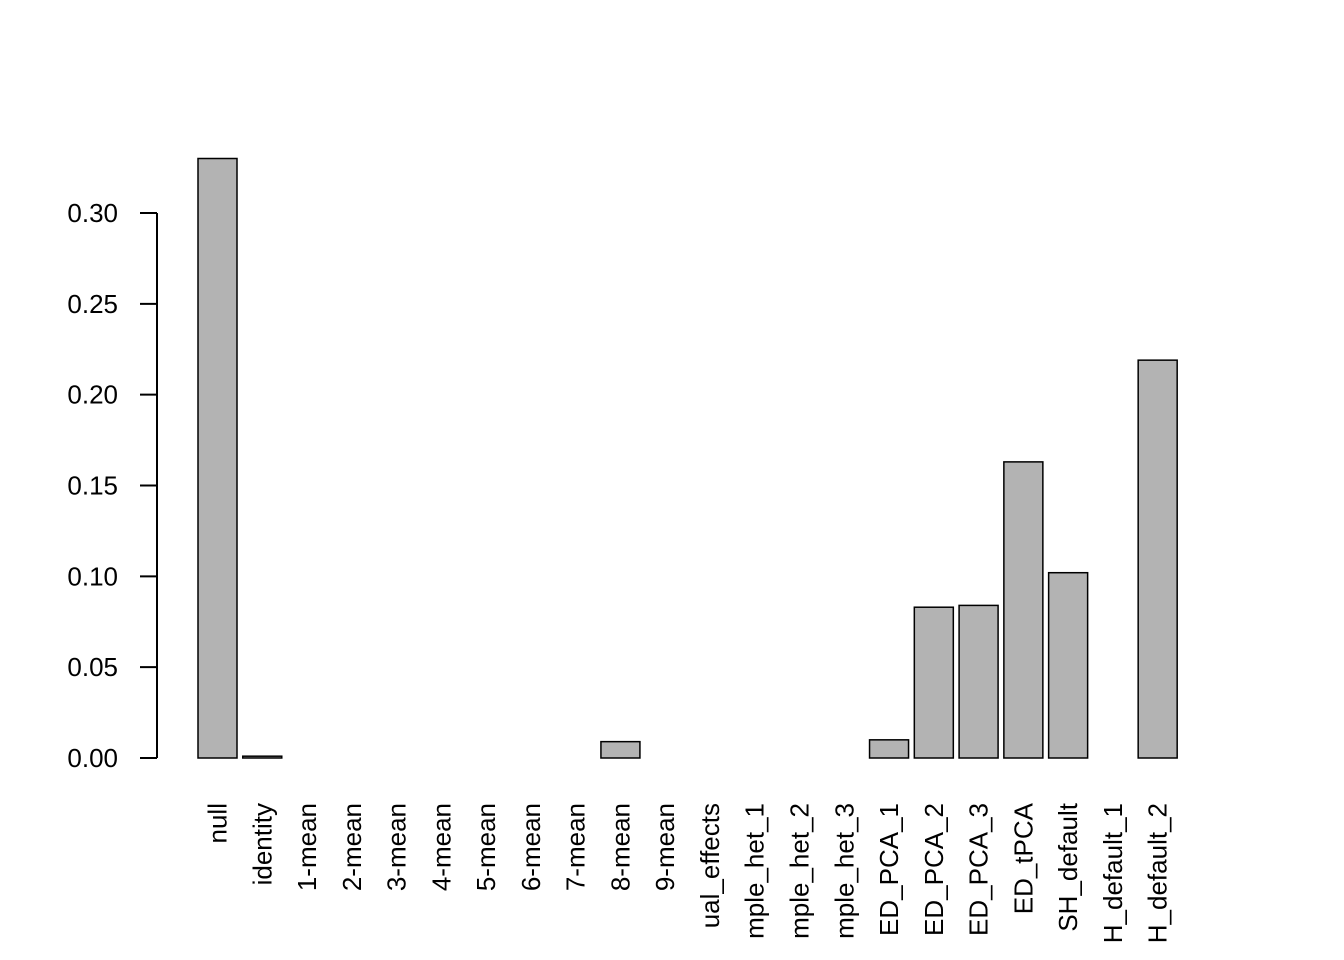 This screenshot has width=1344, height=960. What do you see at coordinates (531, 847) in the screenshot?
I see `x-tick-label: 6-mean` at bounding box center [531, 847].